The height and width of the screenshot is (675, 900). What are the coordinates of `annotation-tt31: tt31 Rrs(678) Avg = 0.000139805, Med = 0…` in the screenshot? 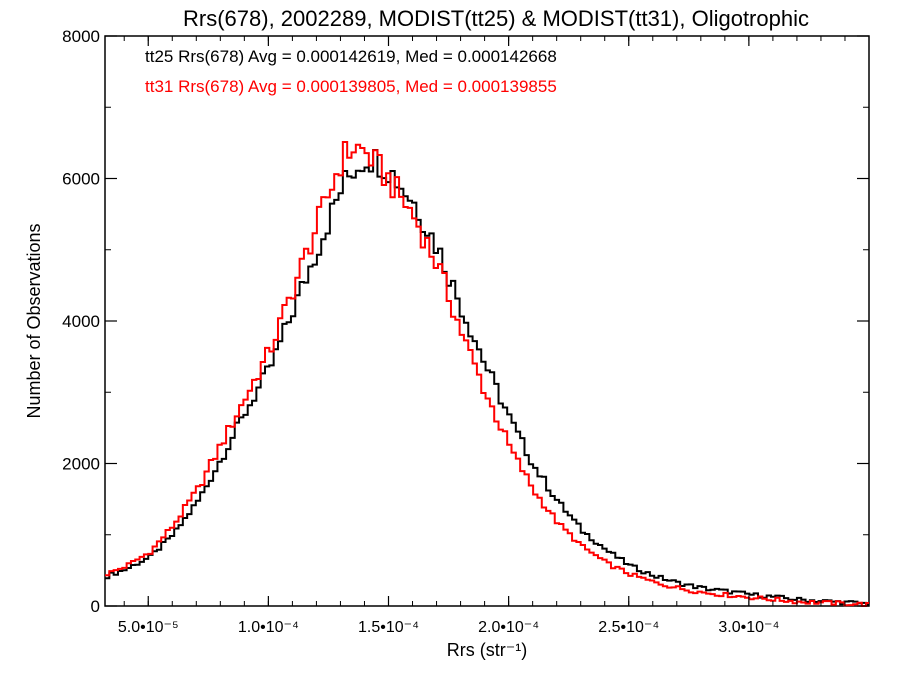 It's located at (351, 86).